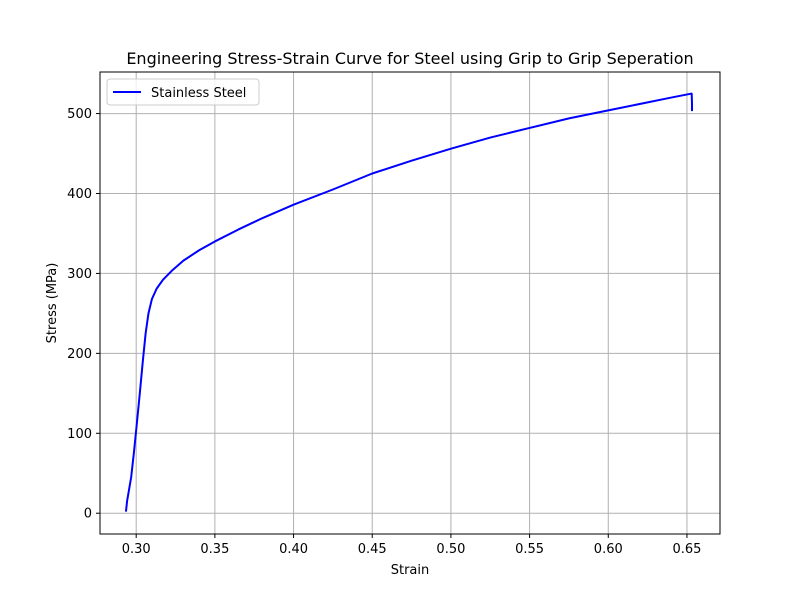 The image size is (800, 600). Describe the element at coordinates (529, 549) in the screenshot. I see `x-tick-label: 0.55` at that location.